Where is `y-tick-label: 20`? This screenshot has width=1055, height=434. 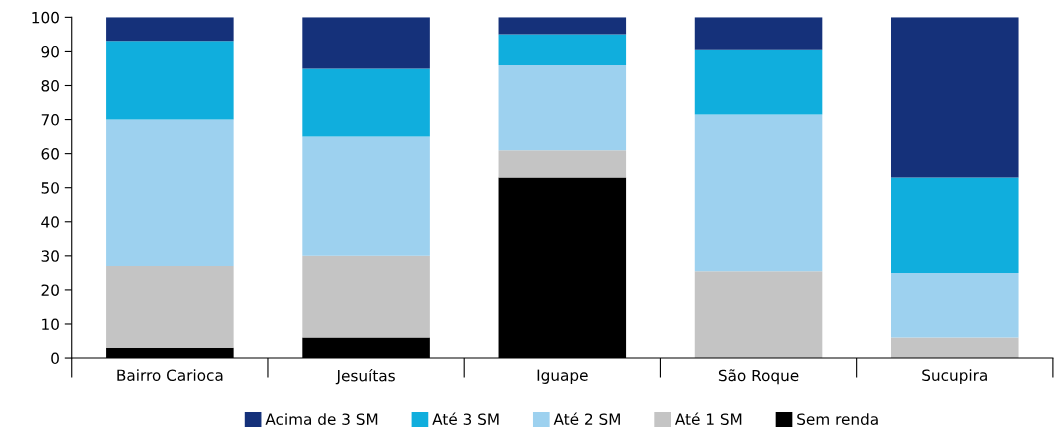
y-tick-label: 20 is located at coordinates (50, 290).